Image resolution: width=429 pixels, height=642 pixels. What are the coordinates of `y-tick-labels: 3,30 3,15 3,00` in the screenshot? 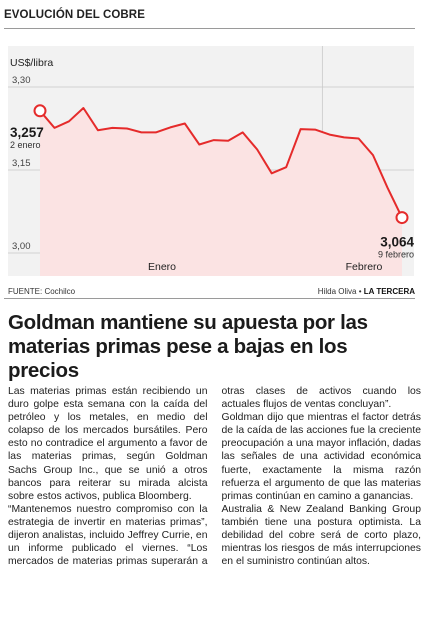 It's located at (21, 163).